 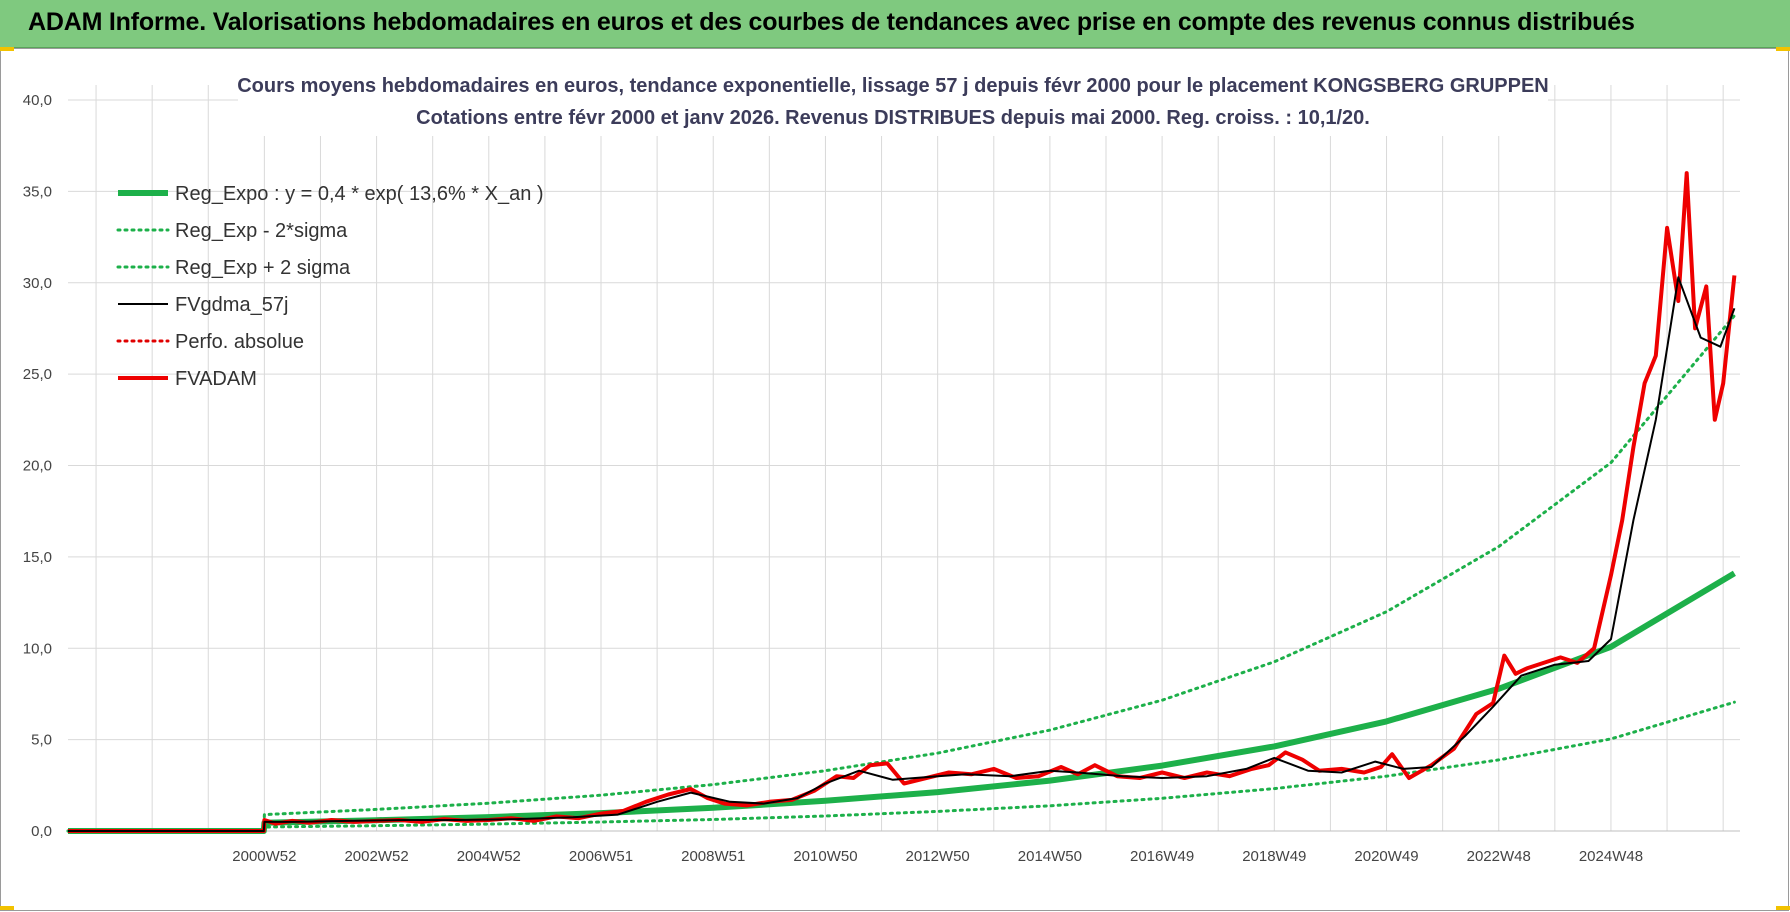 I want to click on legend-label: FVADAM, so click(x=216, y=379).